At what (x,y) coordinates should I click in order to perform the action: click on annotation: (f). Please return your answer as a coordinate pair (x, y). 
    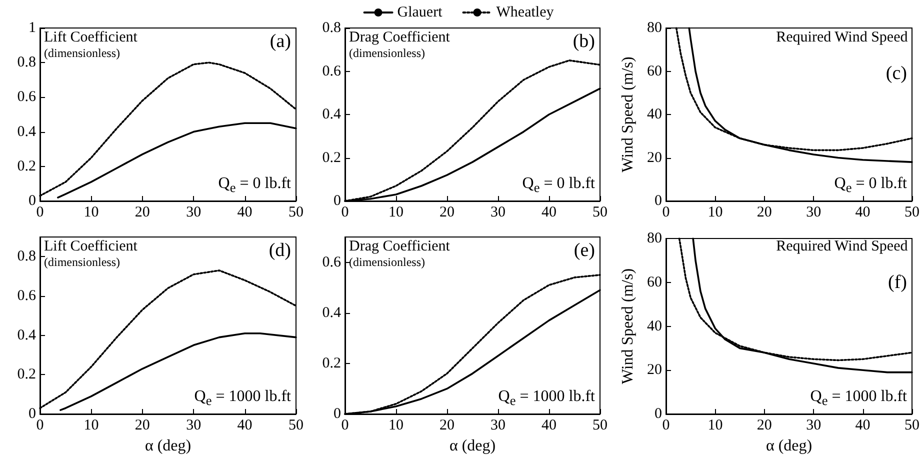
    Looking at the image, I should click on (897, 282).